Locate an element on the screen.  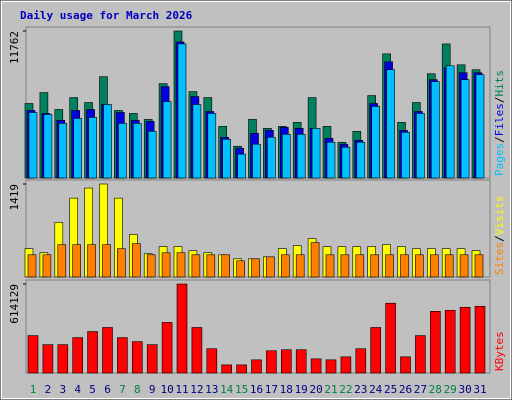
legend-entry: Files is located at coordinates (499, 119).